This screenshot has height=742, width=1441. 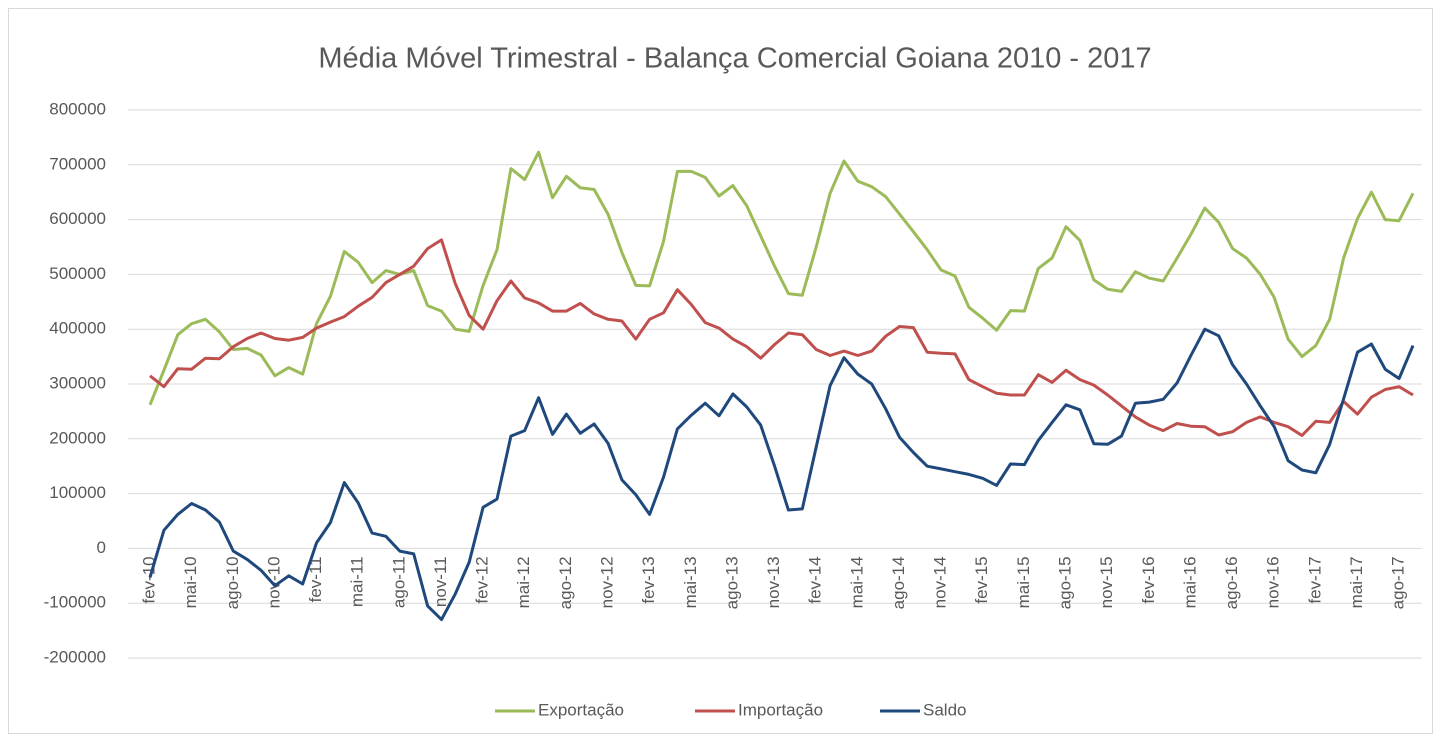 I want to click on x-tick-label: mai-16, so click(x=1189, y=582).